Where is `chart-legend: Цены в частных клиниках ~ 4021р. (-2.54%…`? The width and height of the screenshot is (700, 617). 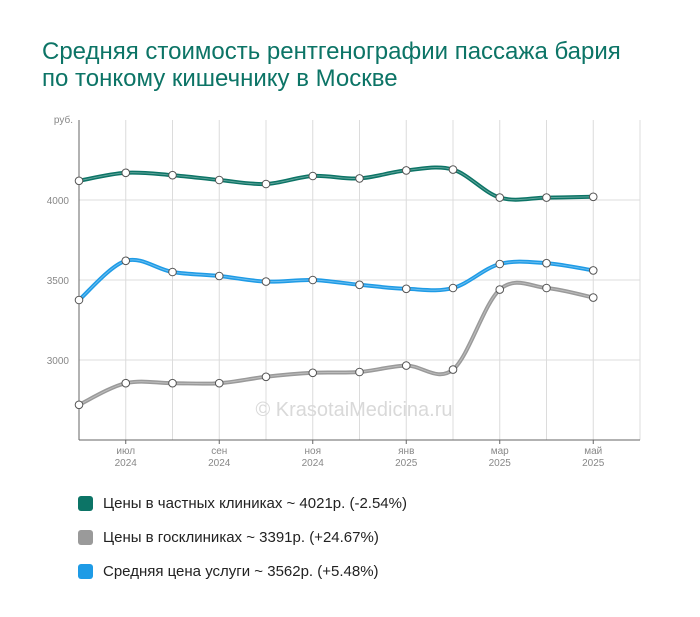
chart-legend: Цены в частных клиниках ~ 4021р. (-2.54%… is located at coordinates (242, 537).